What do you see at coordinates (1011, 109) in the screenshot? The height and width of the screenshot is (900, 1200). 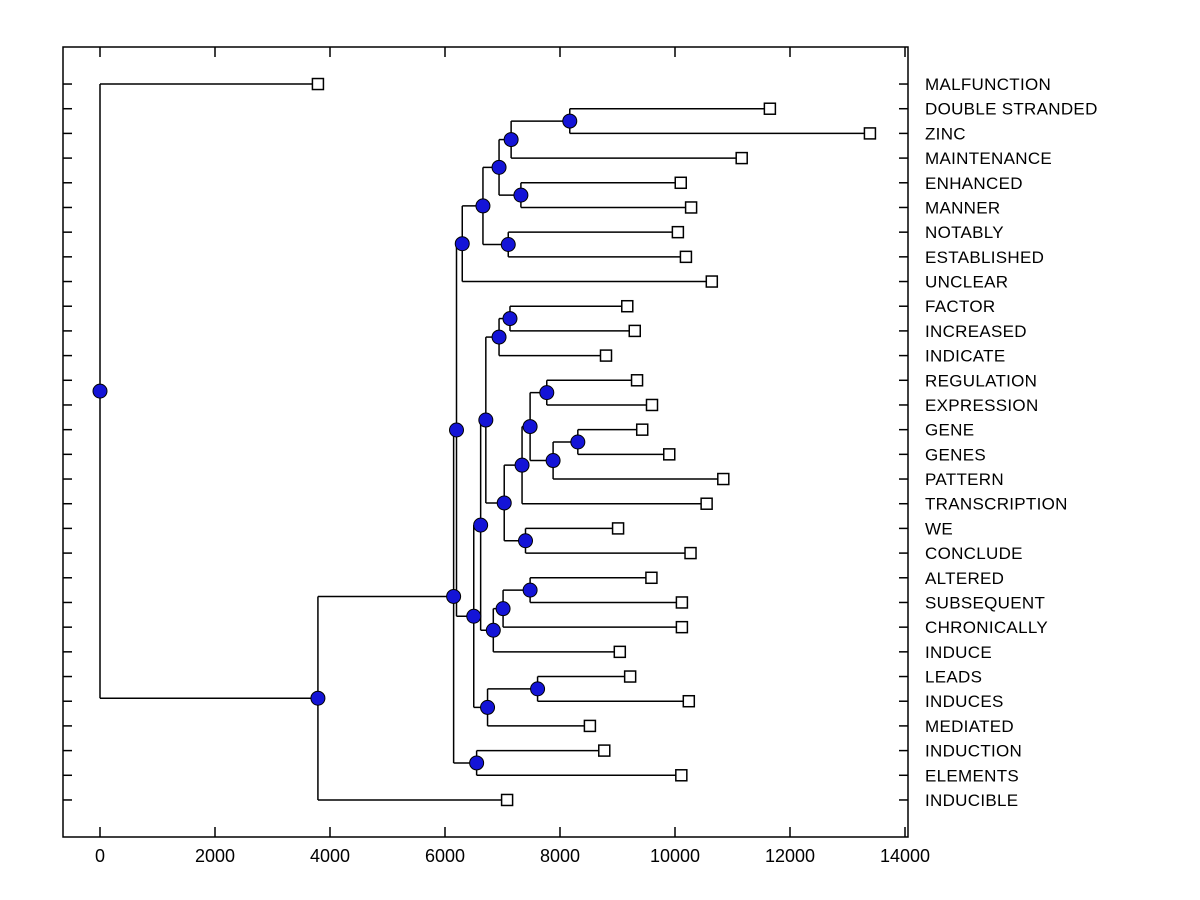 I see `leaf-label: DOUBLE STRANDED` at bounding box center [1011, 109].